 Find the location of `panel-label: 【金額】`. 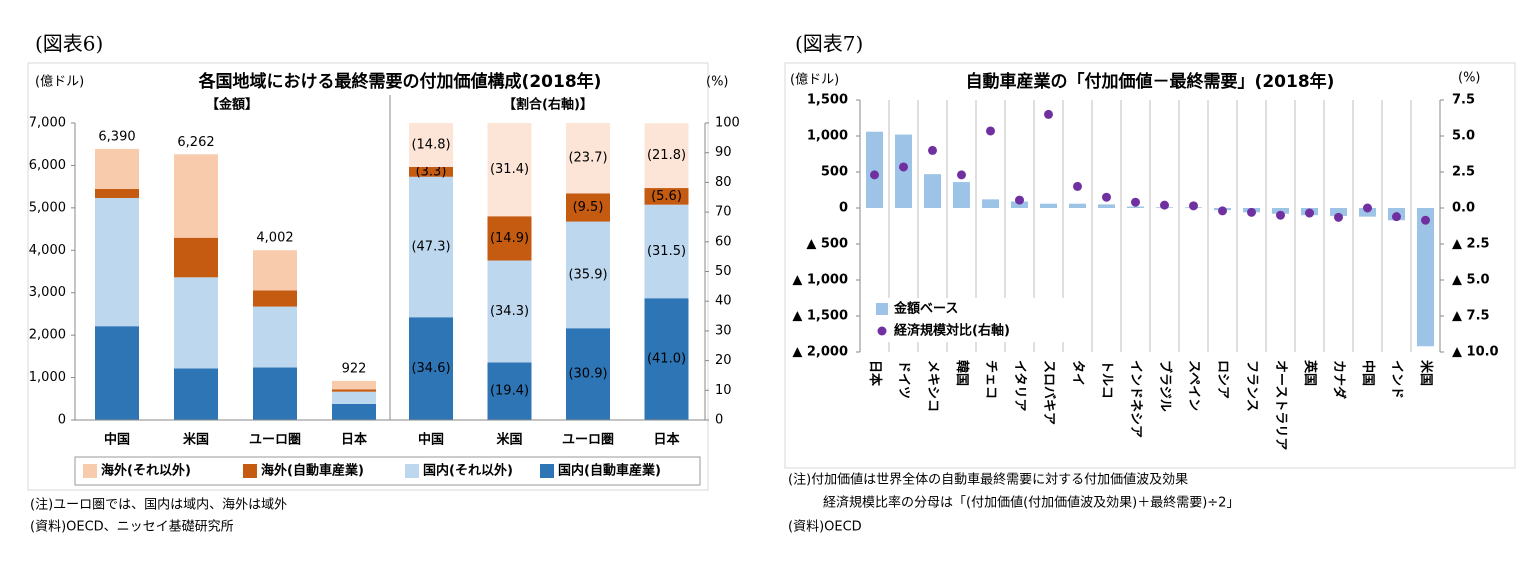

panel-label: 【金額】 is located at coordinates (232, 105).